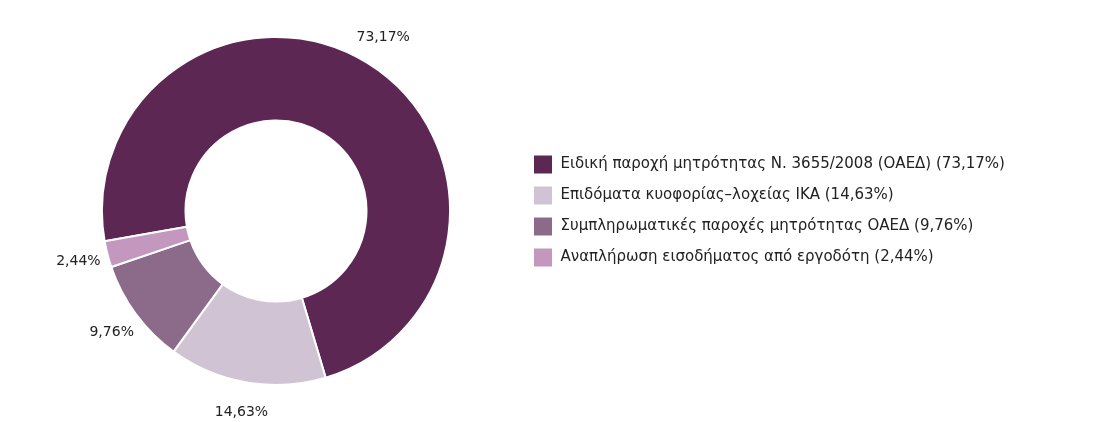  What do you see at coordinates (747, 256) in the screenshot?
I see `legend-label: Αναπλήρωση εισοδήματος από εργοδότη (2,44%)` at bounding box center [747, 256].